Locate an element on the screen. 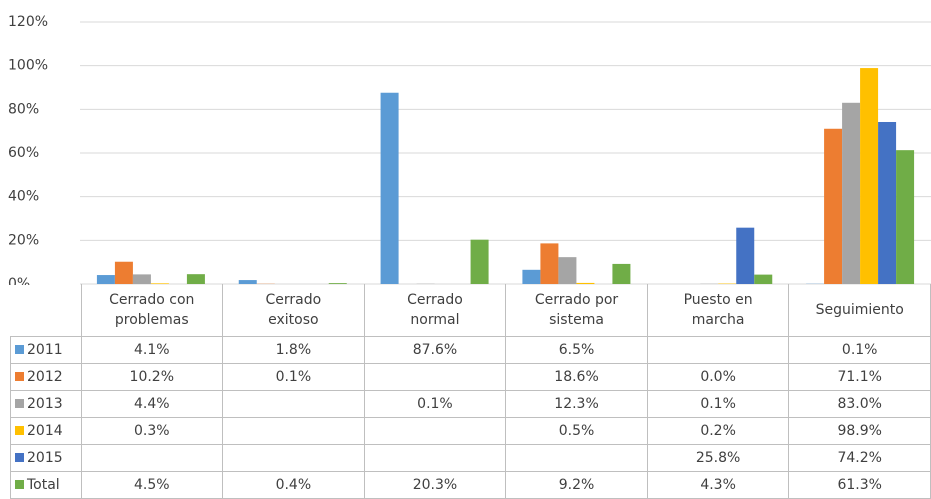 This screenshot has width=931, height=499. series-row: 2014 0.3% 0.5% 0.2% 98.9% is located at coordinates (470, 431).